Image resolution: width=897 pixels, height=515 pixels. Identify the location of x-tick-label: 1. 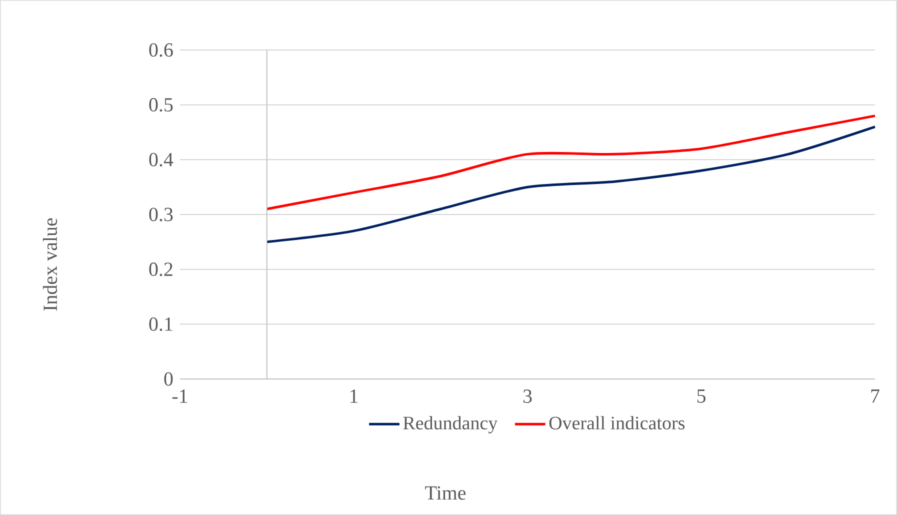
(354, 396).